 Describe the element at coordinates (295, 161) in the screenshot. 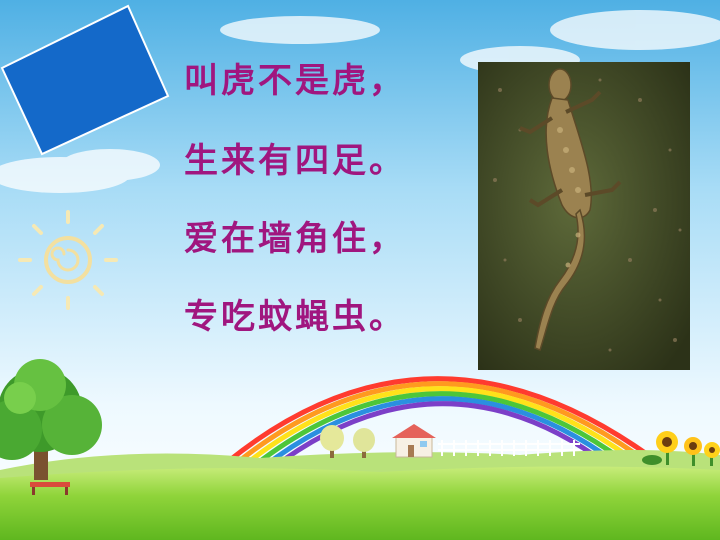

I see `riddle-line-2: 生来有四足。` at that location.